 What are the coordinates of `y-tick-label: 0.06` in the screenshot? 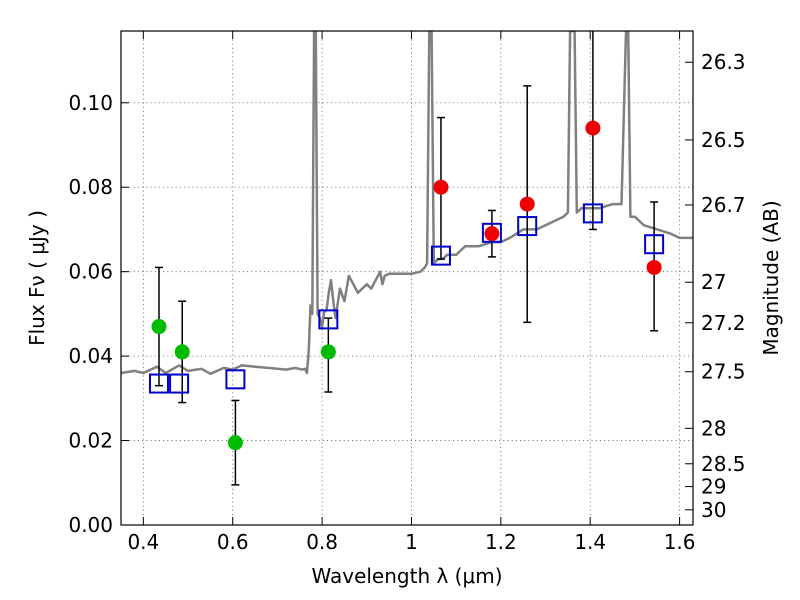 It's located at (90, 272).